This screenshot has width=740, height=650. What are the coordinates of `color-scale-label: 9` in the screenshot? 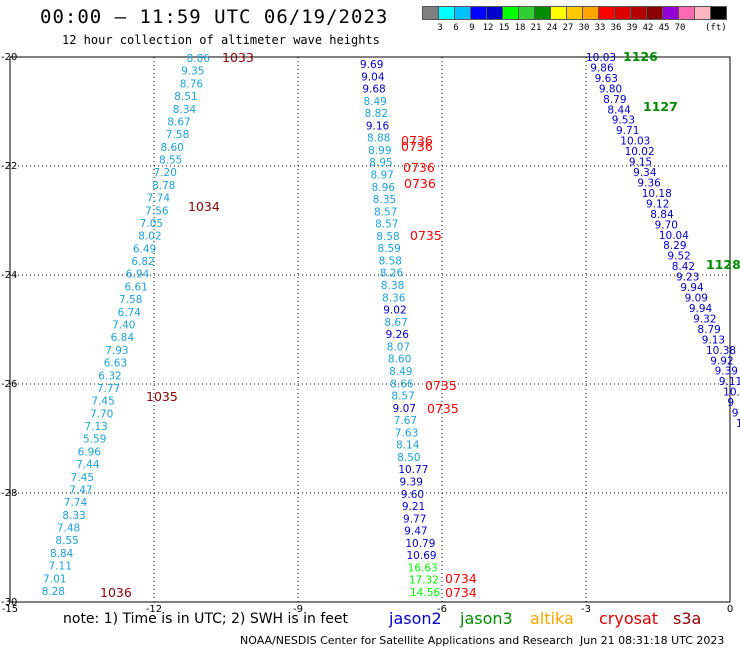 It's located at (472, 28).